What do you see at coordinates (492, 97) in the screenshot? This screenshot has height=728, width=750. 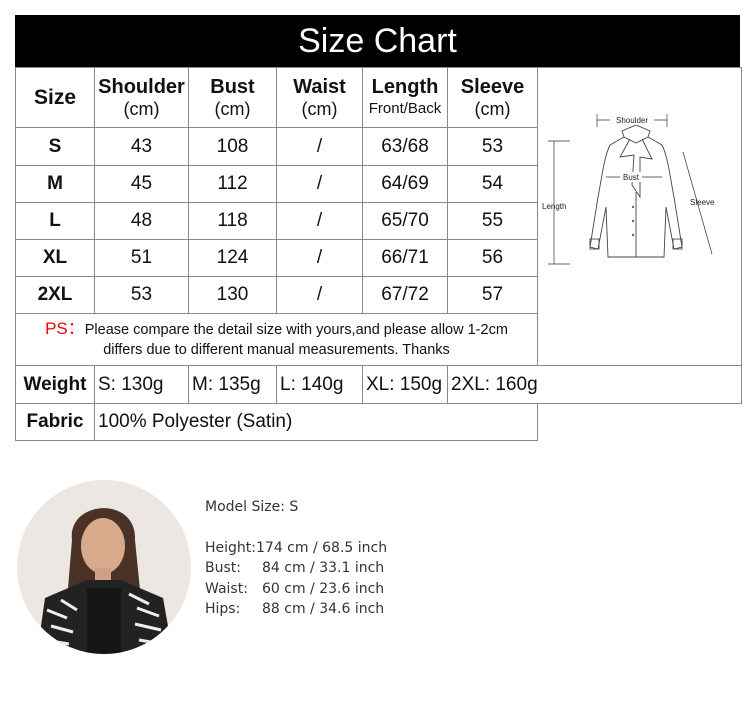 I see `header-sleeve: Sleeve (cm)` at bounding box center [492, 97].